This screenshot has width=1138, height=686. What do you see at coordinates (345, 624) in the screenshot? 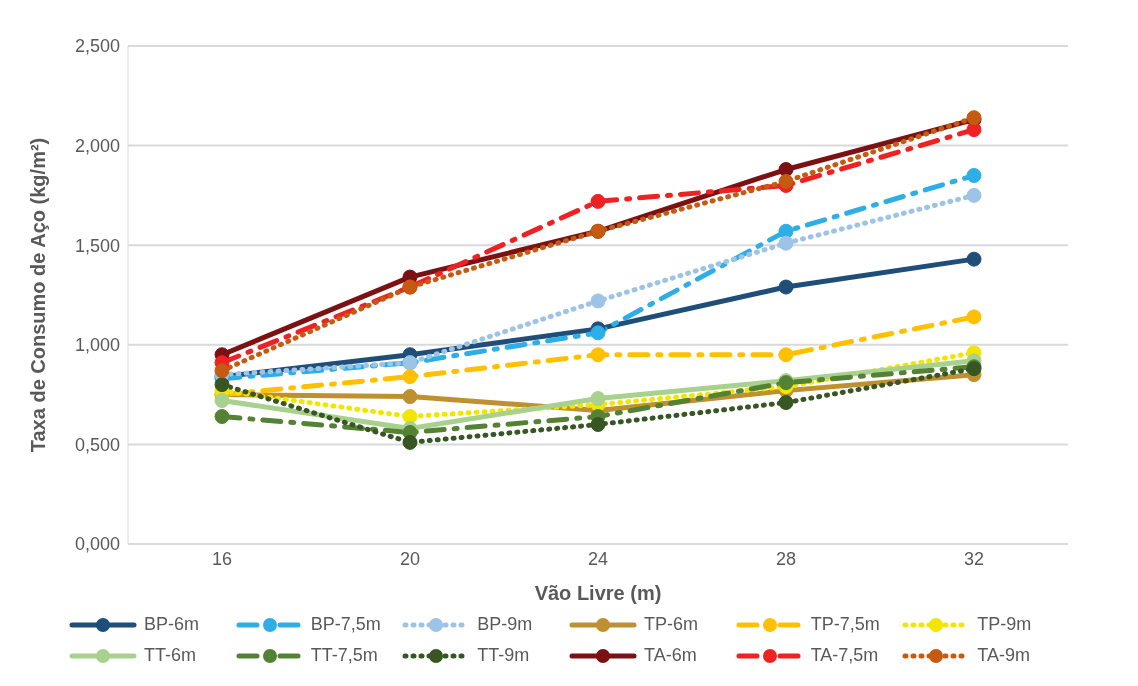
I see `legend-label: BP-7,5m` at bounding box center [345, 624].